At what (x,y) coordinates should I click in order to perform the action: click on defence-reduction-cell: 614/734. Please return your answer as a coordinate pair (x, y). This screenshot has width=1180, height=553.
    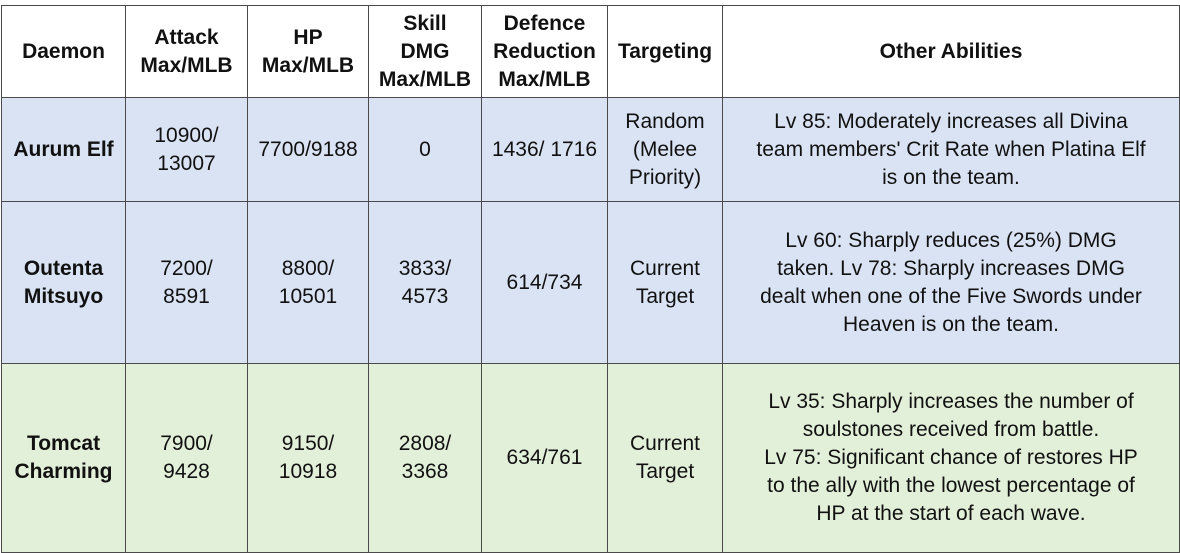
    Looking at the image, I should click on (544, 282).